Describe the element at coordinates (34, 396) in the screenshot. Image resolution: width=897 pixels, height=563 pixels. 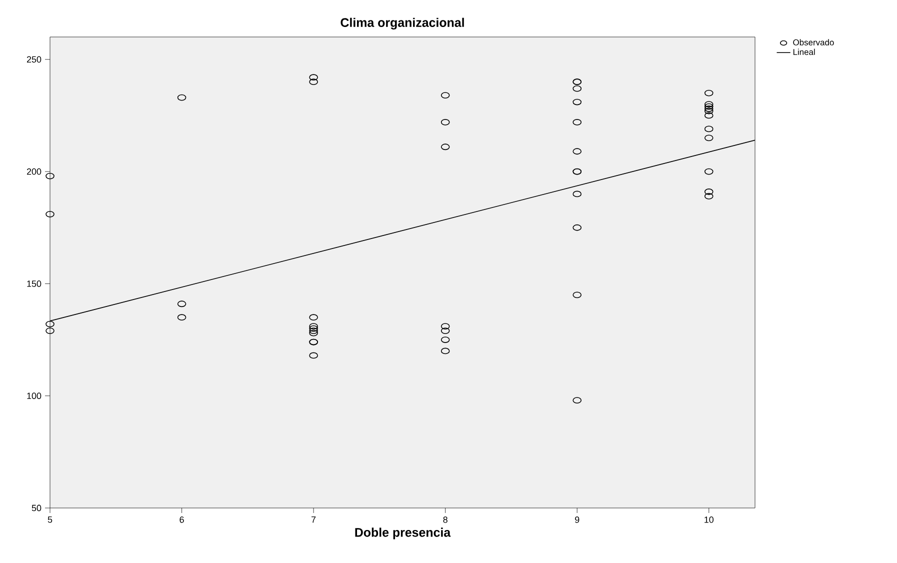
I see `y-tick-label: 100` at that location.